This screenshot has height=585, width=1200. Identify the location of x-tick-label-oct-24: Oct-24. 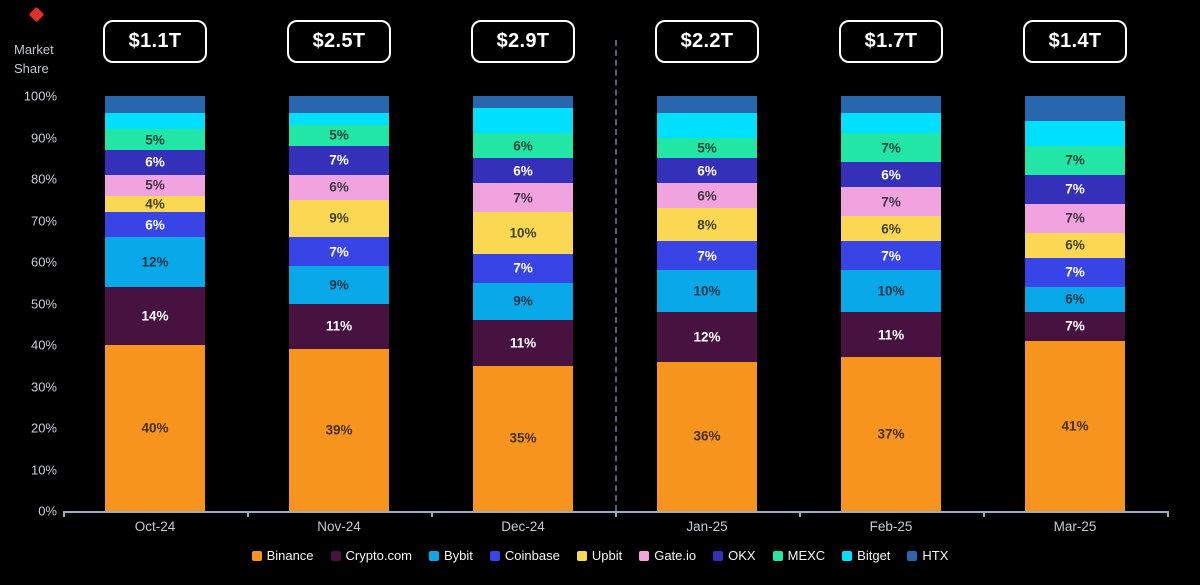
(155, 526).